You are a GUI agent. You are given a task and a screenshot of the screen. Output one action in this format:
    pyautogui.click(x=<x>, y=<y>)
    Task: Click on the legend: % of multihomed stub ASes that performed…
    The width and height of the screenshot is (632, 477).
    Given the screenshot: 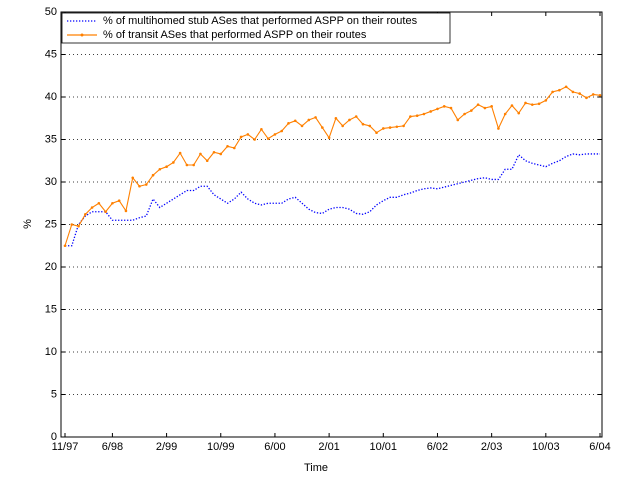 What is the action you would take?
    pyautogui.click(x=256, y=28)
    